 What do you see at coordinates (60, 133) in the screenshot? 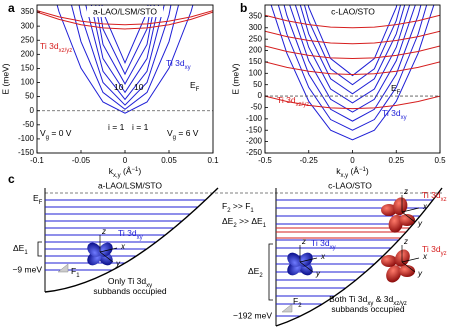
I see `annotation-part: = 0 V` at bounding box center [60, 133].